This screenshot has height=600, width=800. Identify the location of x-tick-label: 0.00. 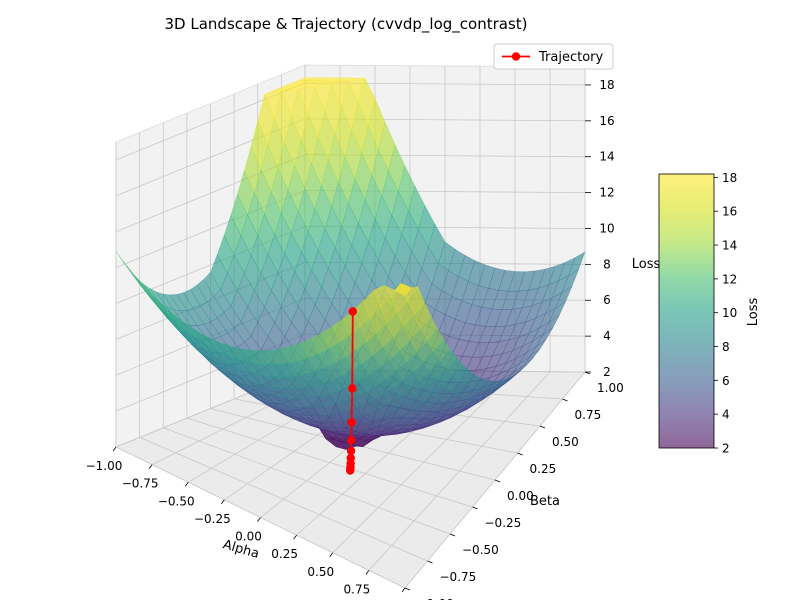
(248, 537).